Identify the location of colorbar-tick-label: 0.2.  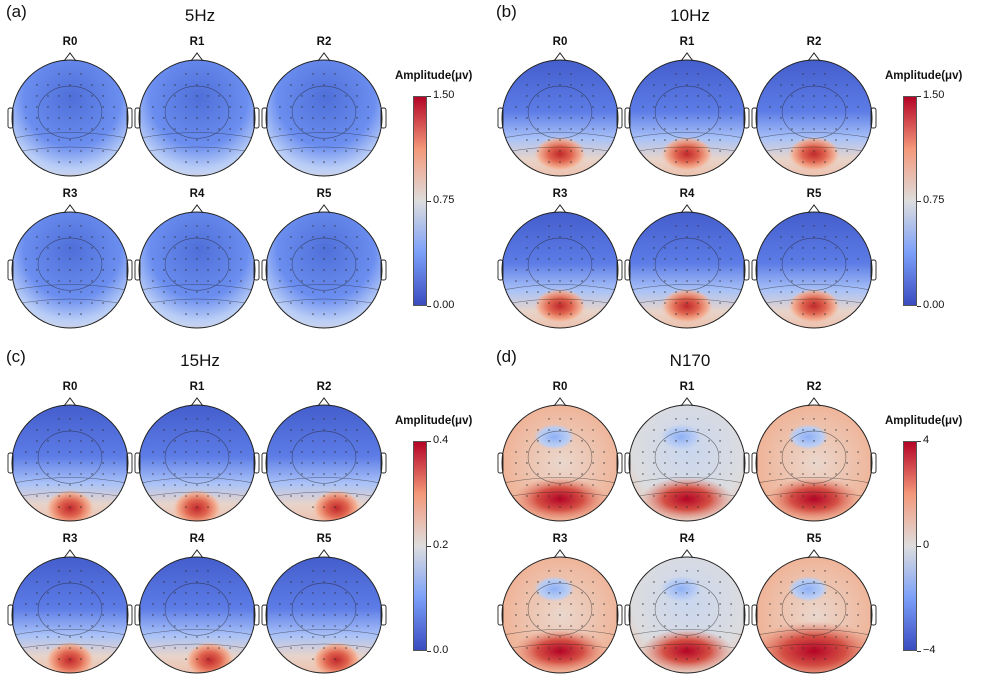
(441, 545).